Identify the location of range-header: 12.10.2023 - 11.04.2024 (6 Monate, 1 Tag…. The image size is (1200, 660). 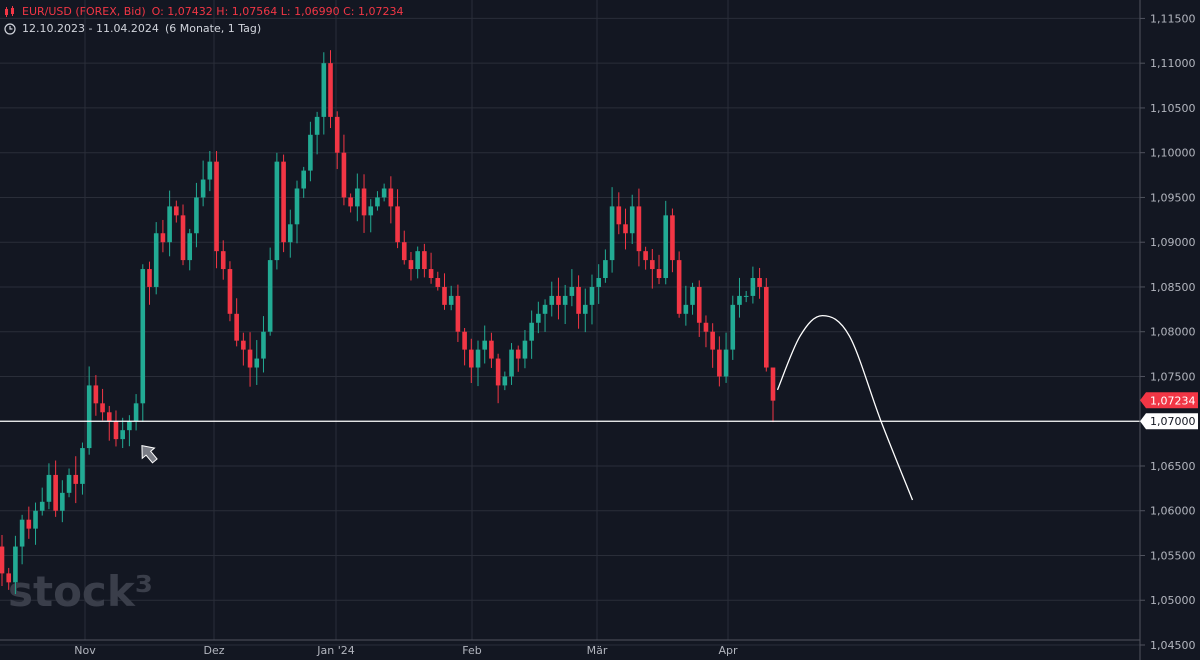
(132, 28).